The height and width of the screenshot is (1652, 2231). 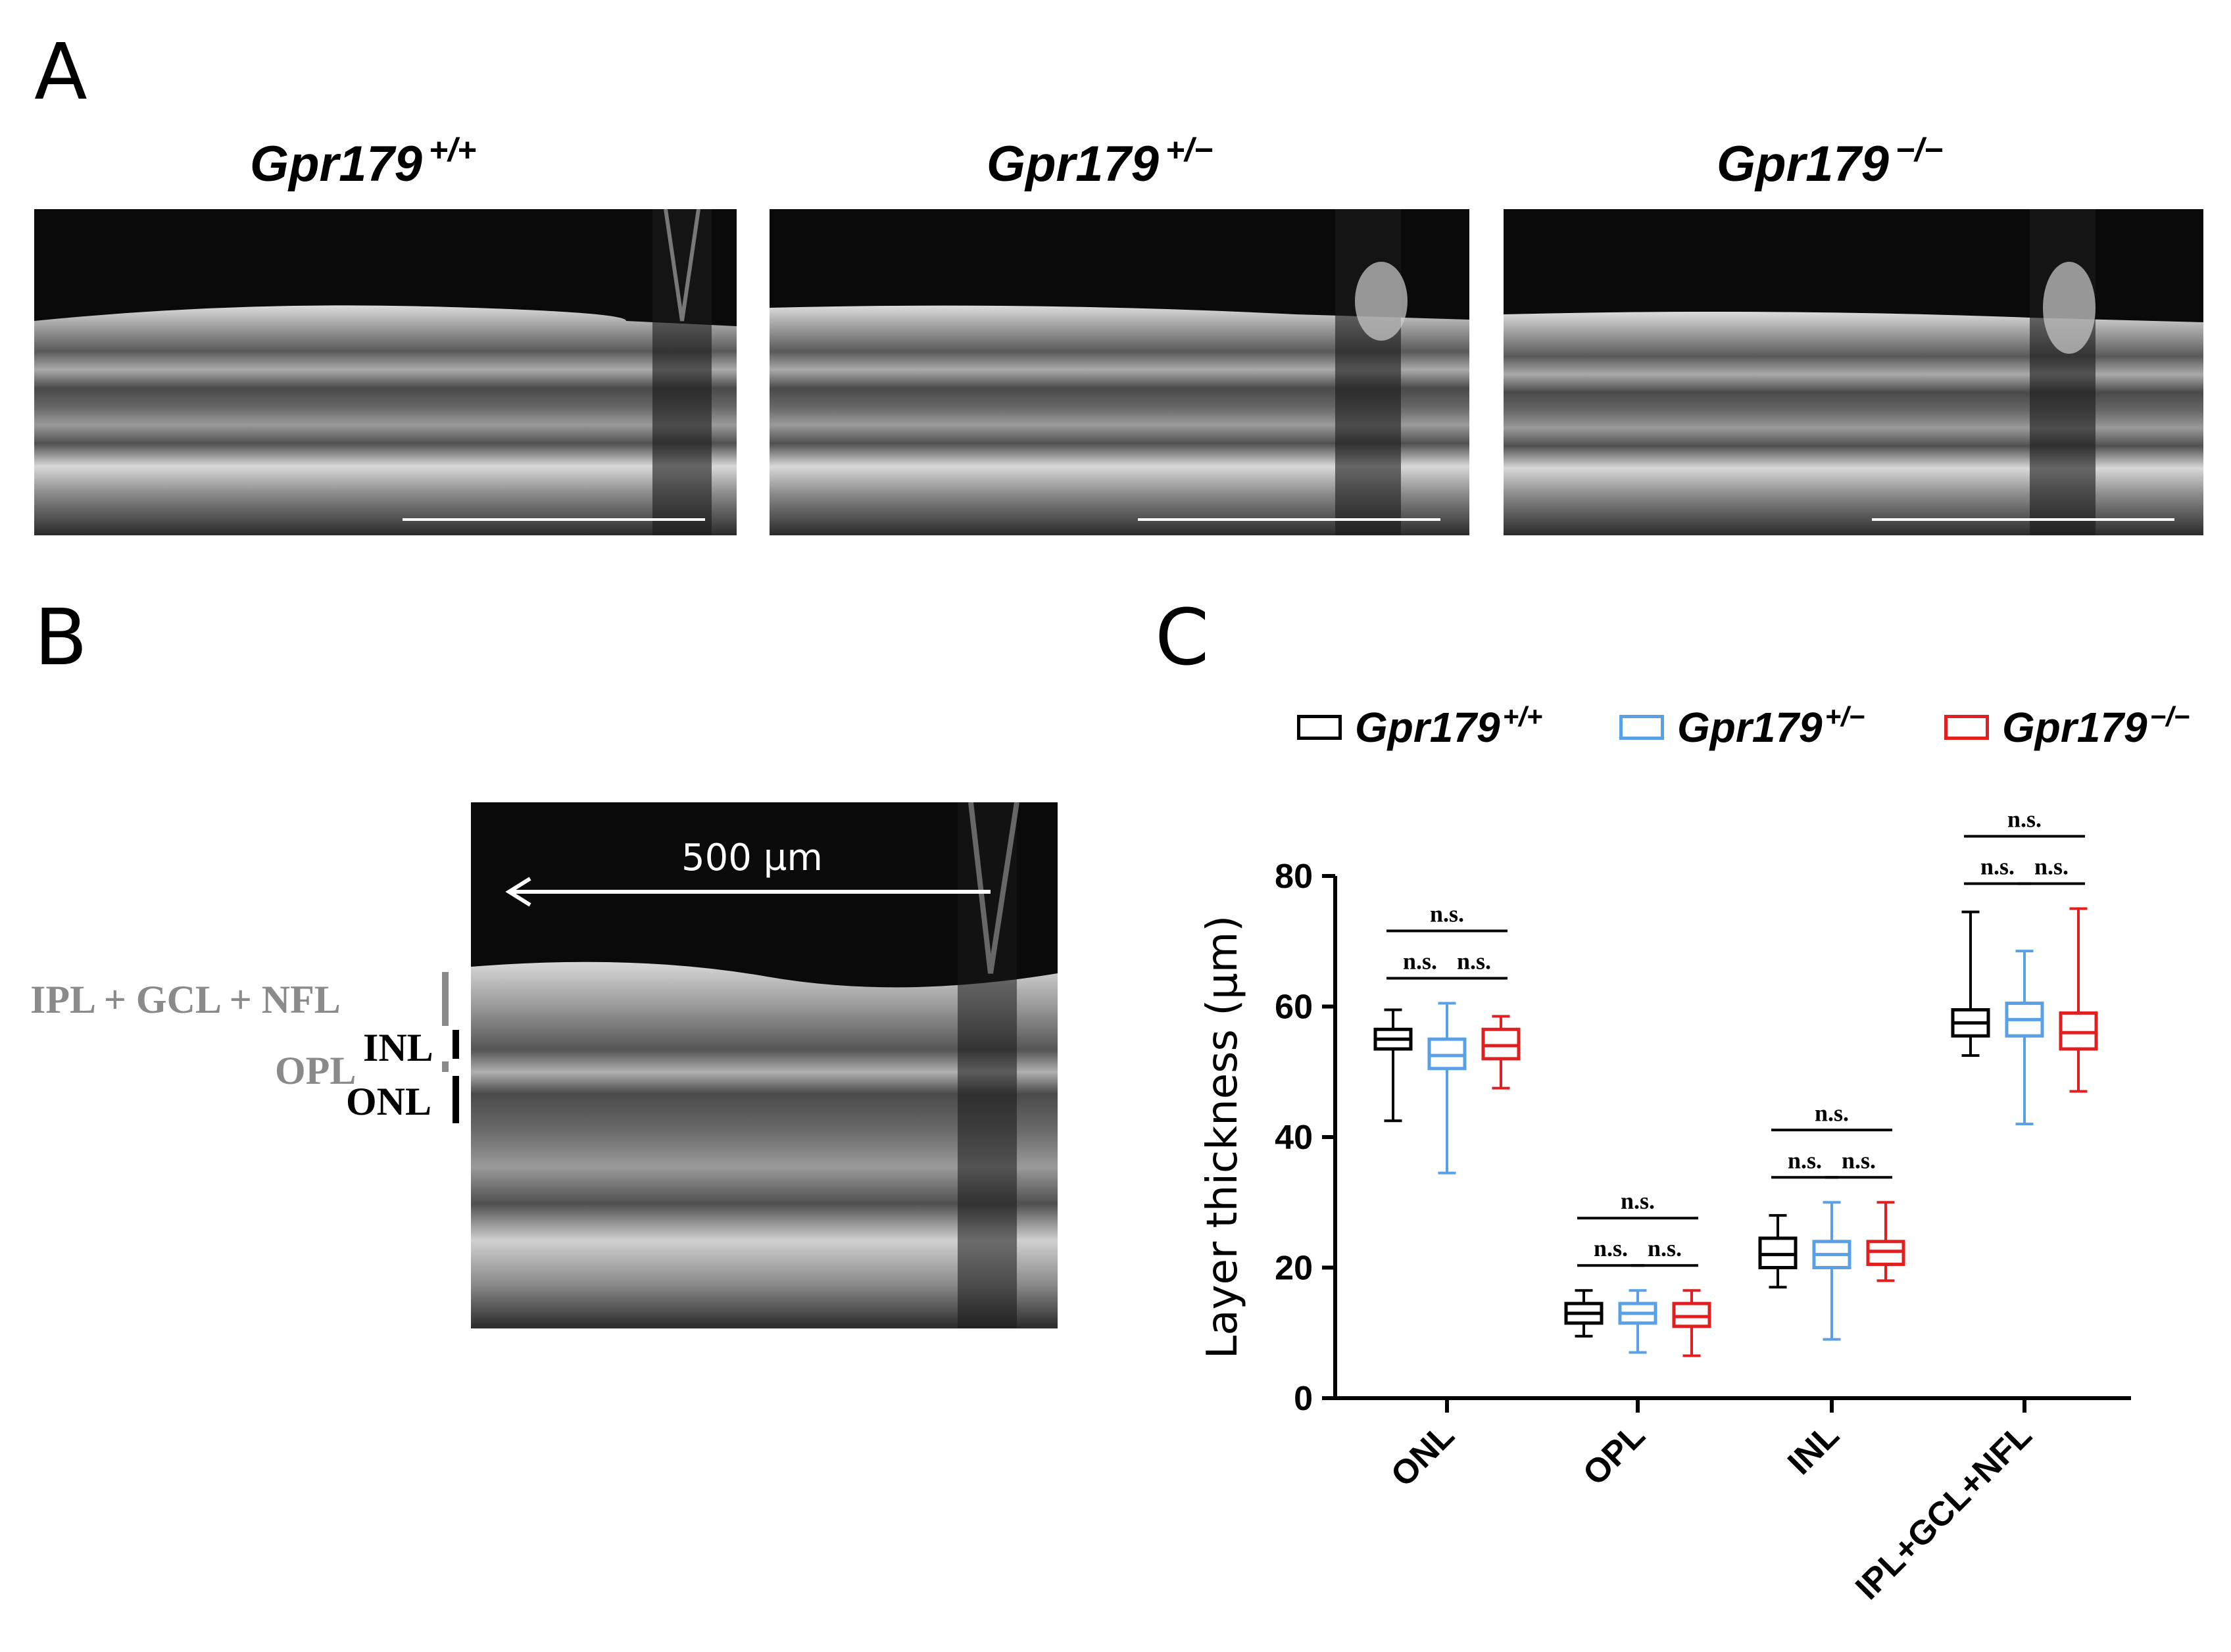 What do you see at coordinates (2024, 820) in the screenshot?
I see `sig-label-11: n.s.` at bounding box center [2024, 820].